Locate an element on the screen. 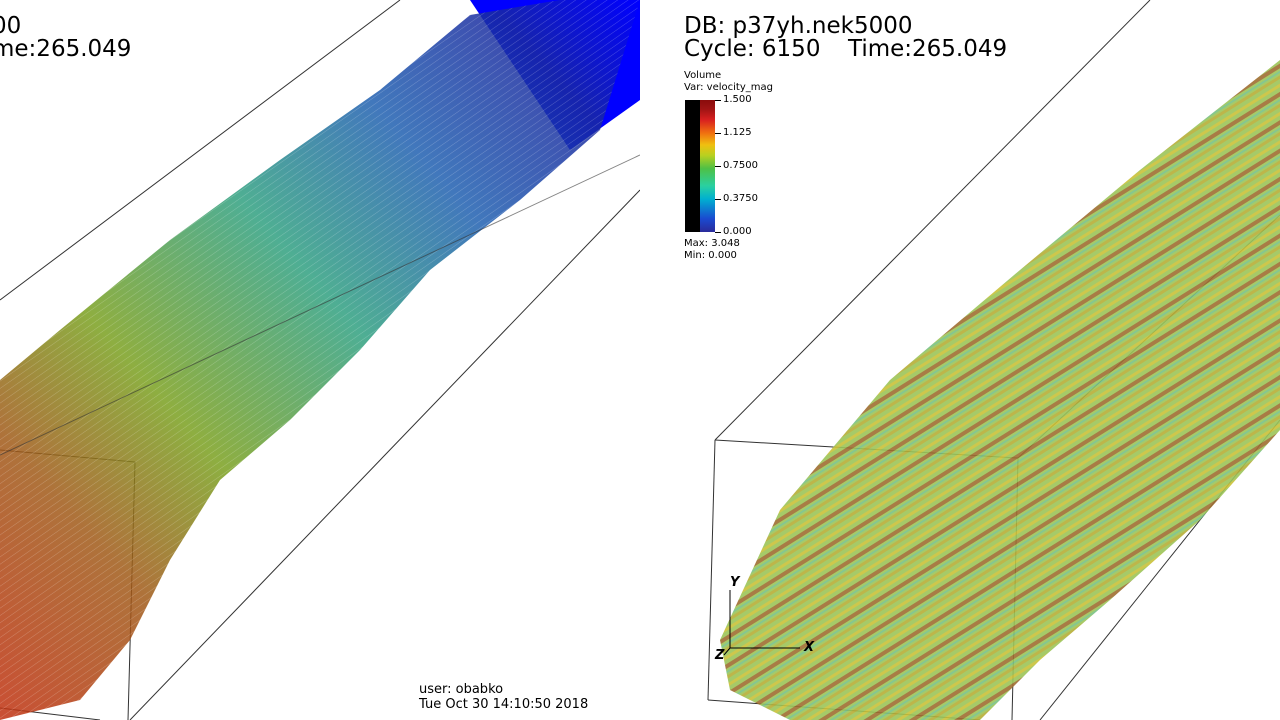 This screenshot has height=720, width=1280. legend-color-bar is located at coordinates (707, 166).